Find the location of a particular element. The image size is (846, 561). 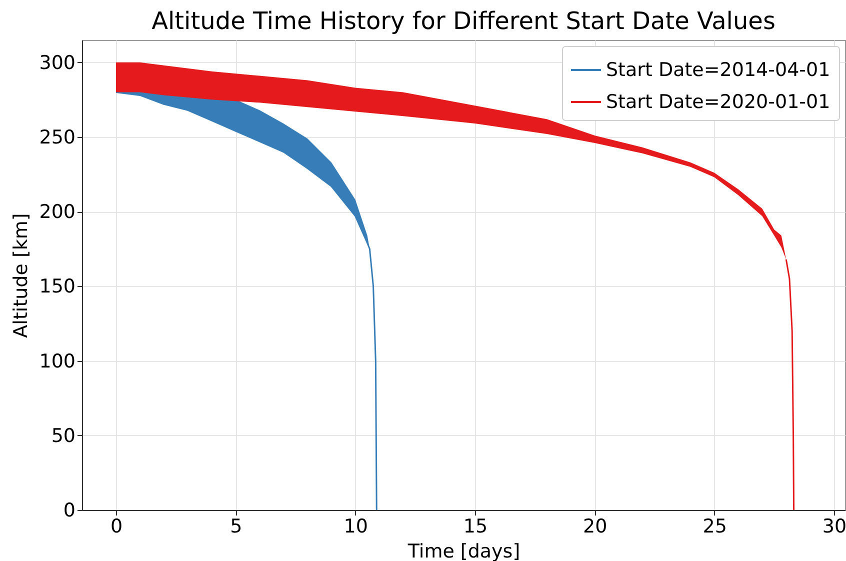

x-tick-label: 10 is located at coordinates (356, 527).